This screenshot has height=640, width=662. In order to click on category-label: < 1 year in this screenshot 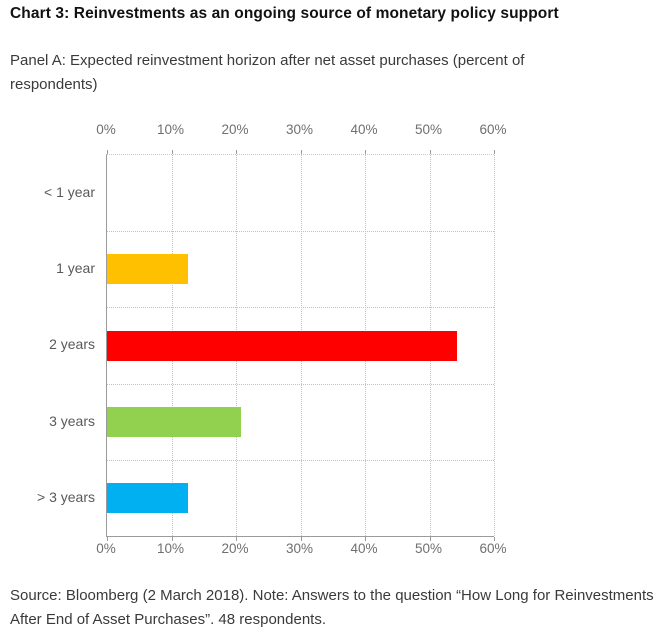, I will do `click(69, 192)`.